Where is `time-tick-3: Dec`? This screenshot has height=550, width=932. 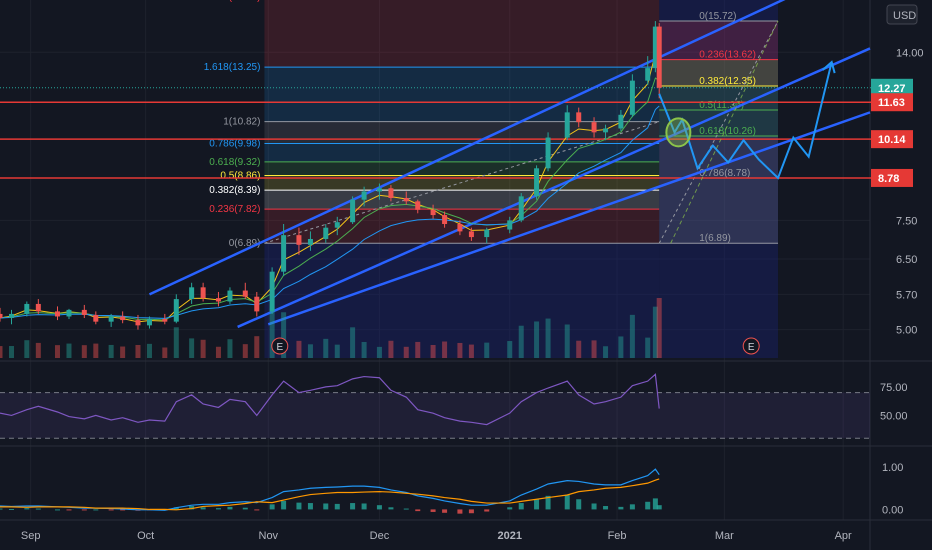 time-tick-3: Dec is located at coordinates (380, 536).